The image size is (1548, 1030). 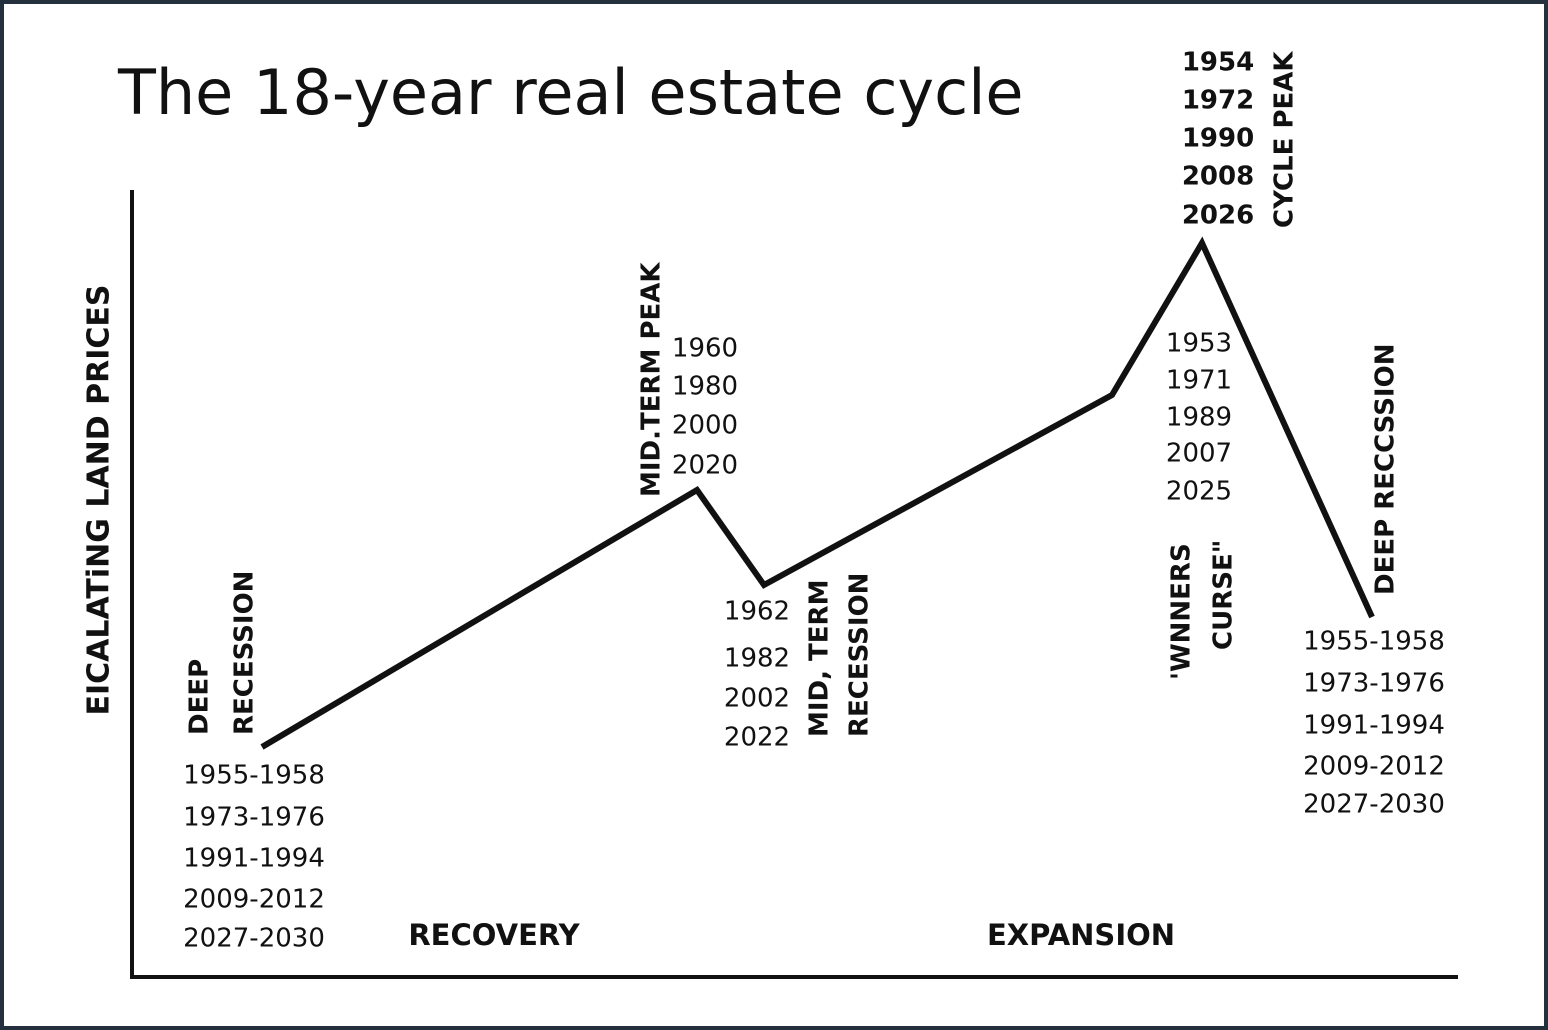 What do you see at coordinates (494, 935) in the screenshot?
I see `phase-label: RECOVERY` at bounding box center [494, 935].